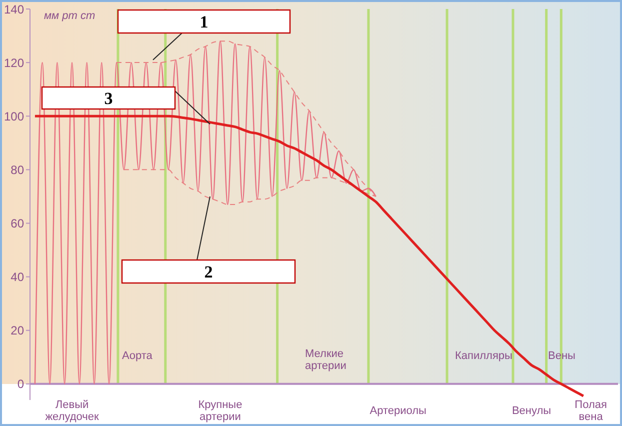 The image size is (622, 426). I want to click on x-tick-label: Артериолы, so click(398, 411).